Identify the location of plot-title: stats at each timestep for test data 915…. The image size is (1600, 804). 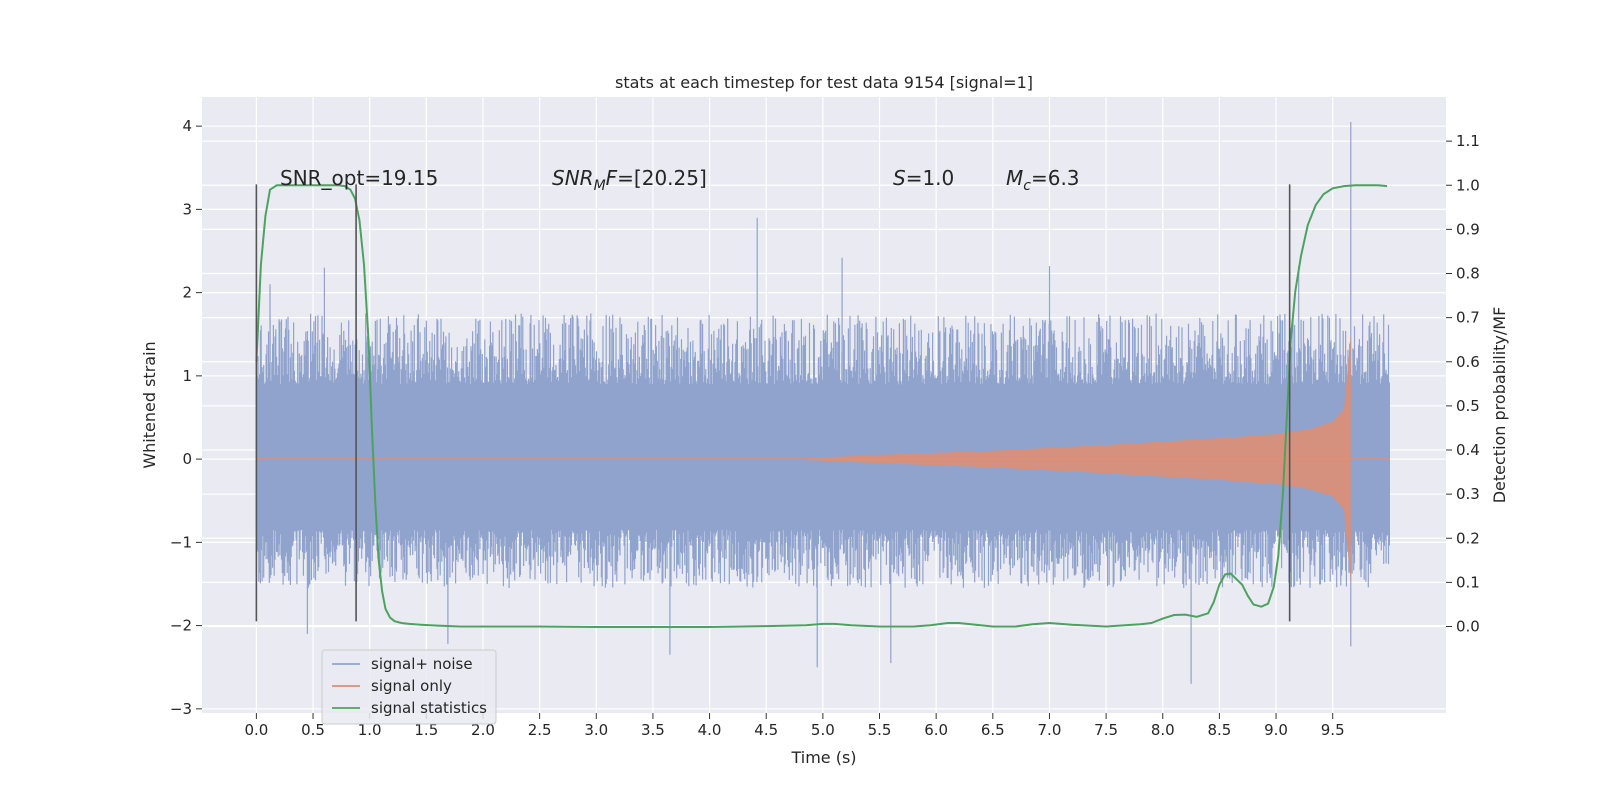
(824, 82).